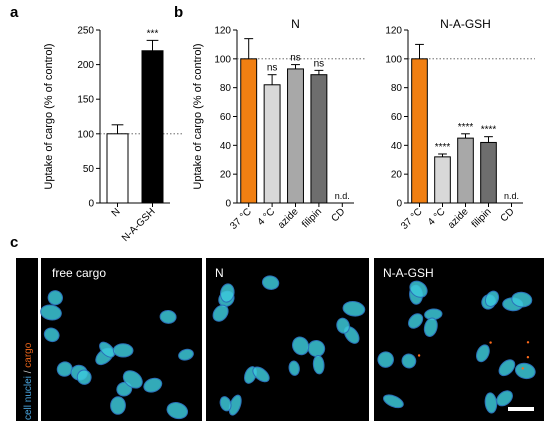 The image size is (550, 431). What do you see at coordinates (178, 12) in the screenshot?
I see `panel-letter-b: b` at bounding box center [178, 12].